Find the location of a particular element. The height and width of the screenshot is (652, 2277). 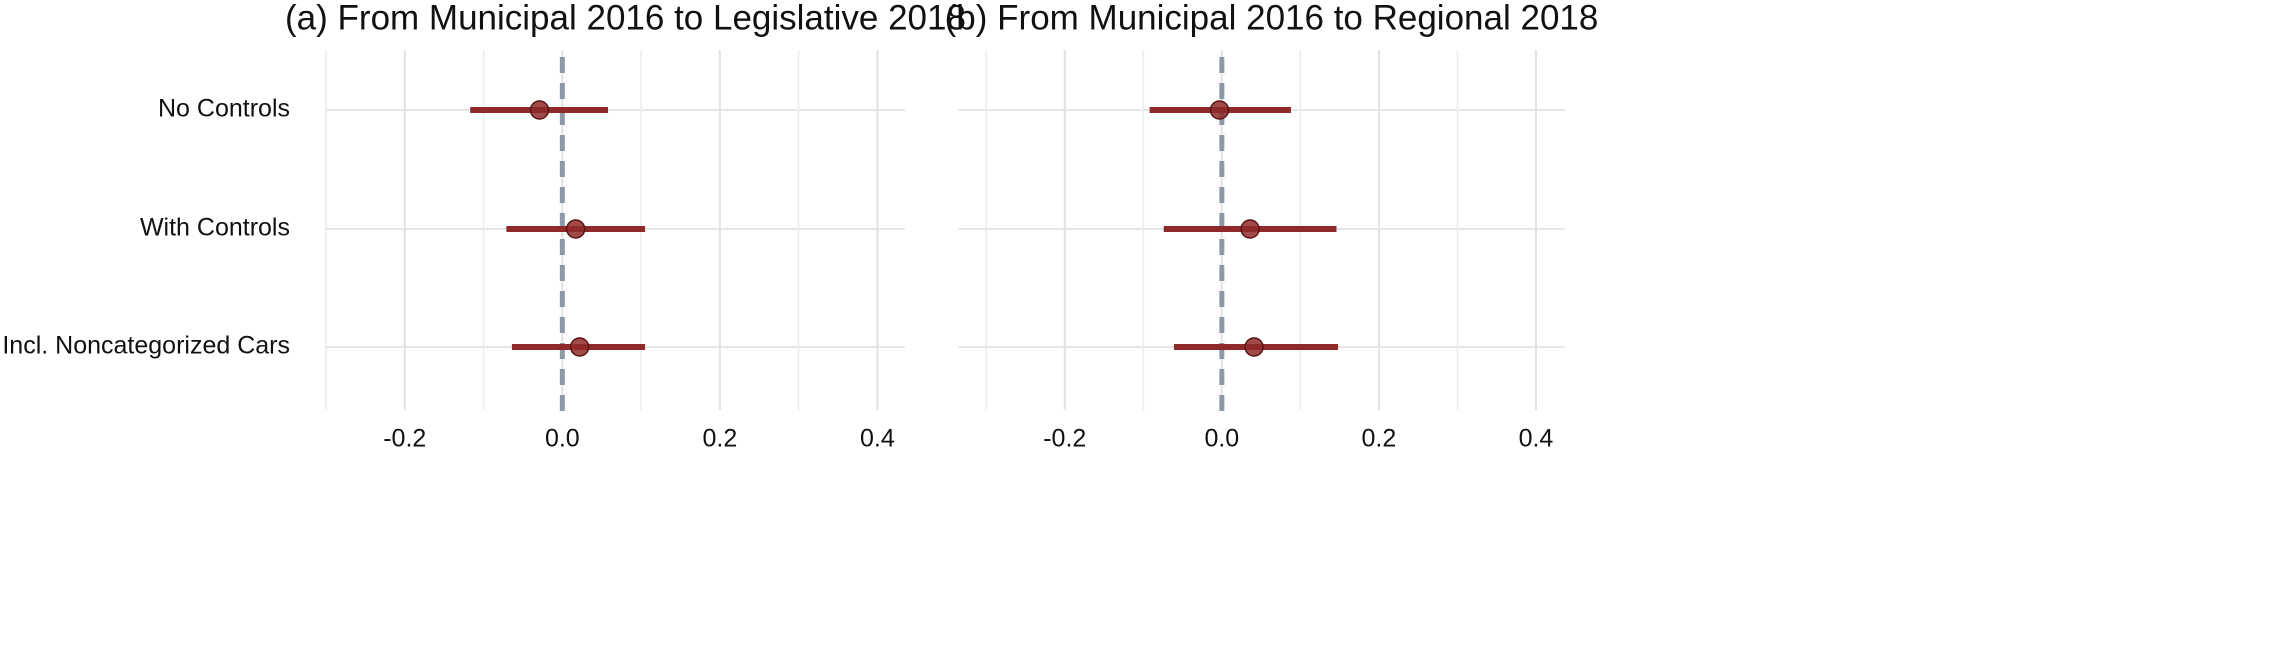

y-tick-label: With Controls is located at coordinates (215, 228).